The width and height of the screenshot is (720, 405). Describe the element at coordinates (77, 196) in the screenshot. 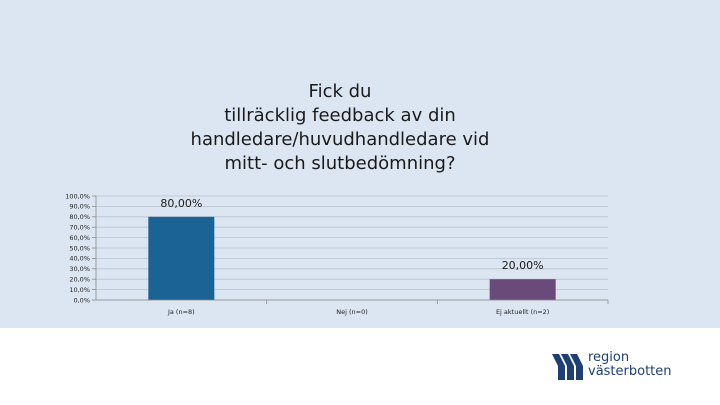

I see `y-tick-label: 100,0%` at that location.